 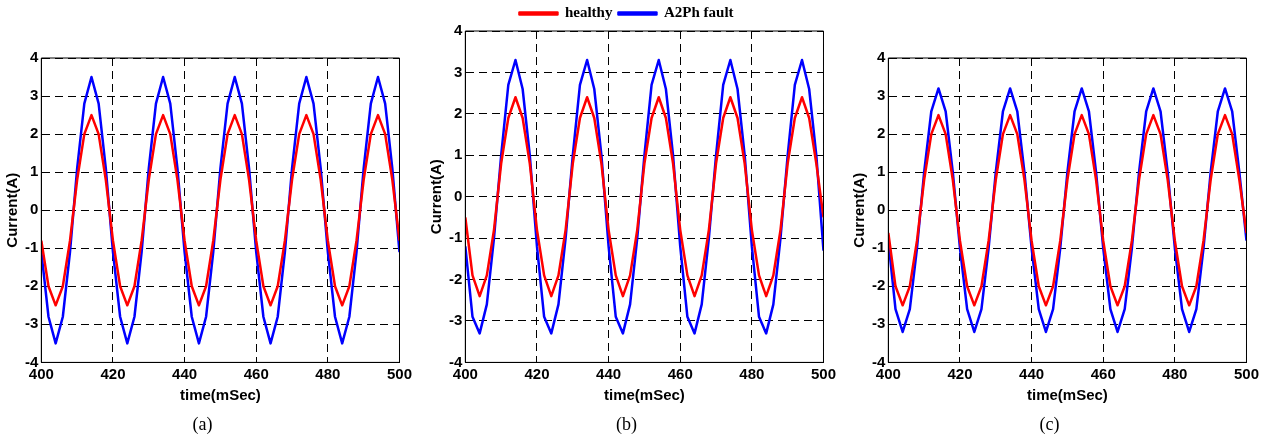 I want to click on text: (c), so click(x=1049, y=424).